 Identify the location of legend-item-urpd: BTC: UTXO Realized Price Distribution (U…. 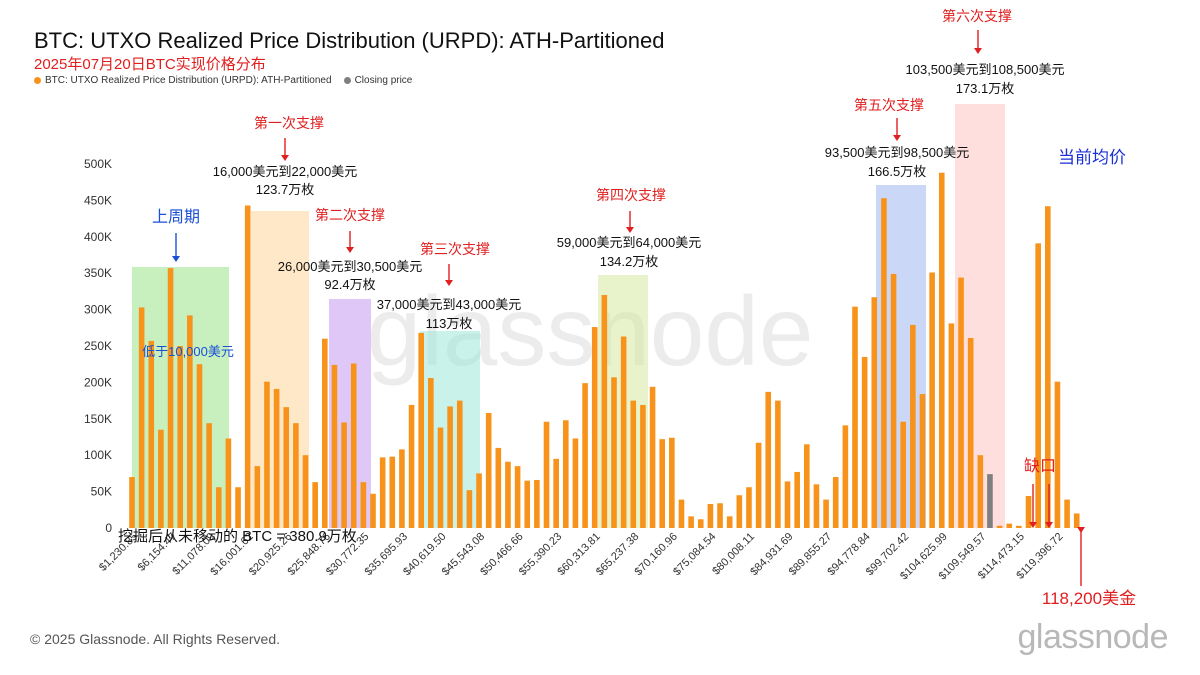
(183, 80).